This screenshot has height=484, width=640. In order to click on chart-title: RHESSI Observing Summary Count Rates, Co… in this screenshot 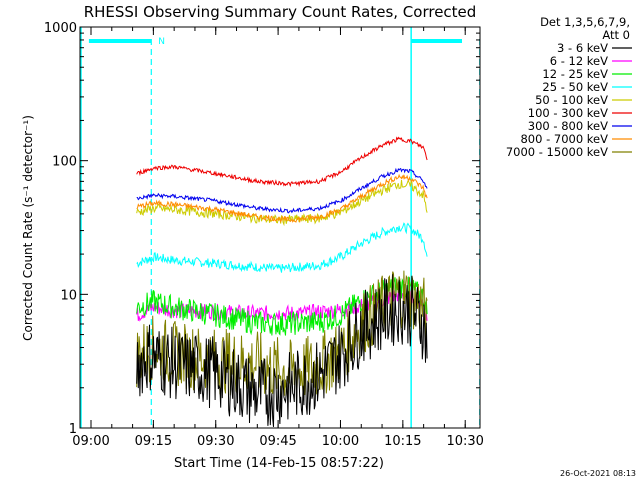, I will do `click(280, 12)`.